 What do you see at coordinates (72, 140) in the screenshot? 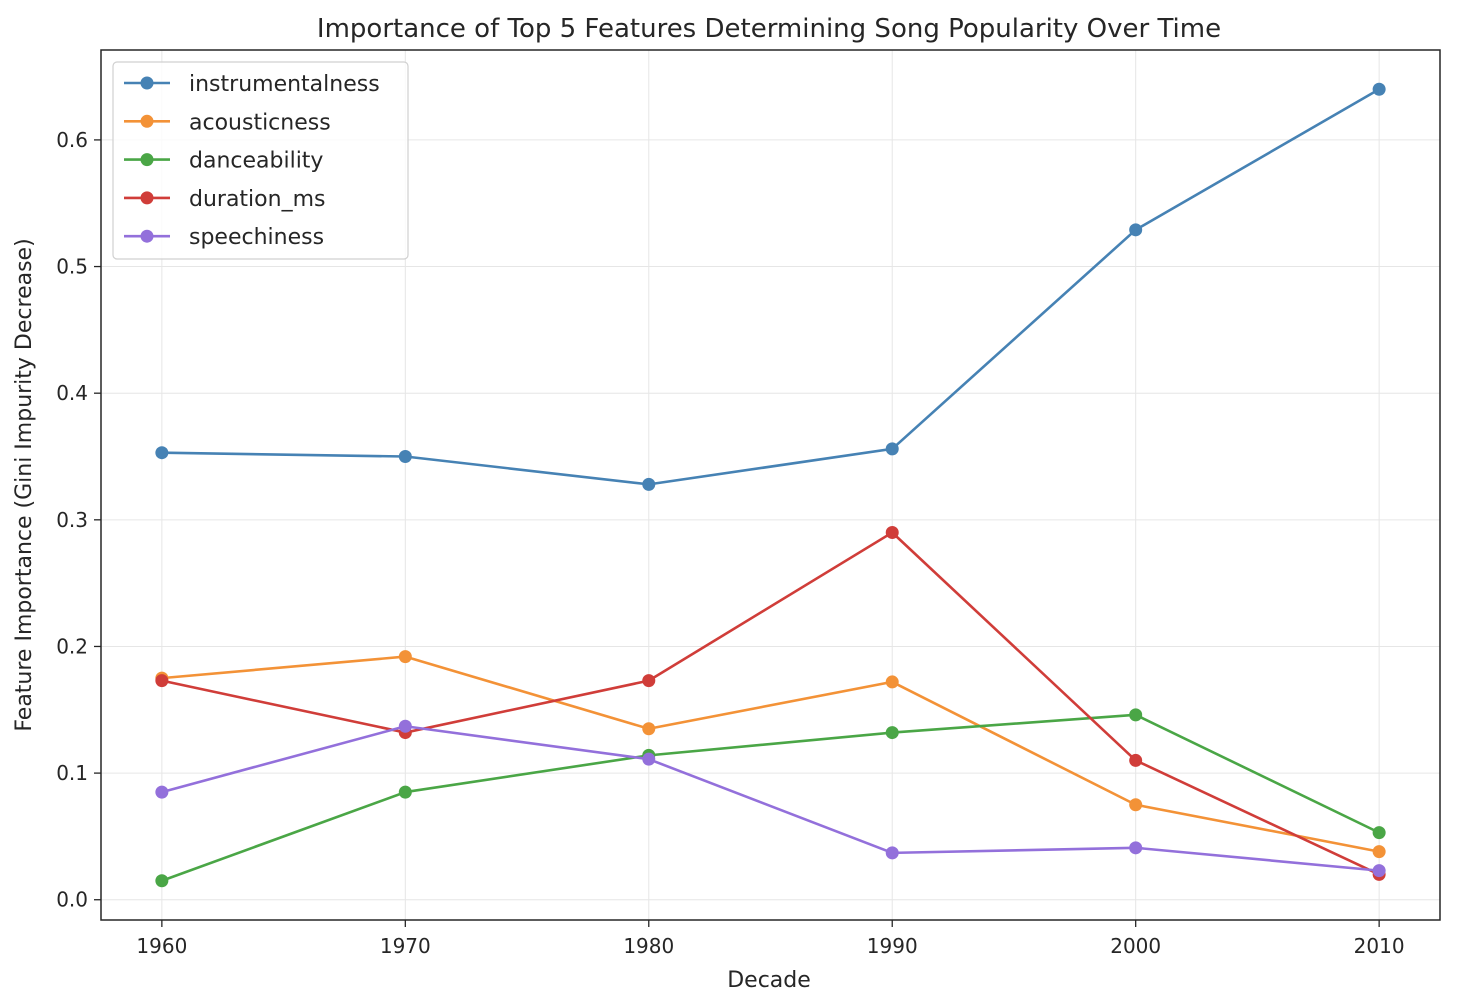
I see `y-tick-label: 0.6` at bounding box center [72, 140].